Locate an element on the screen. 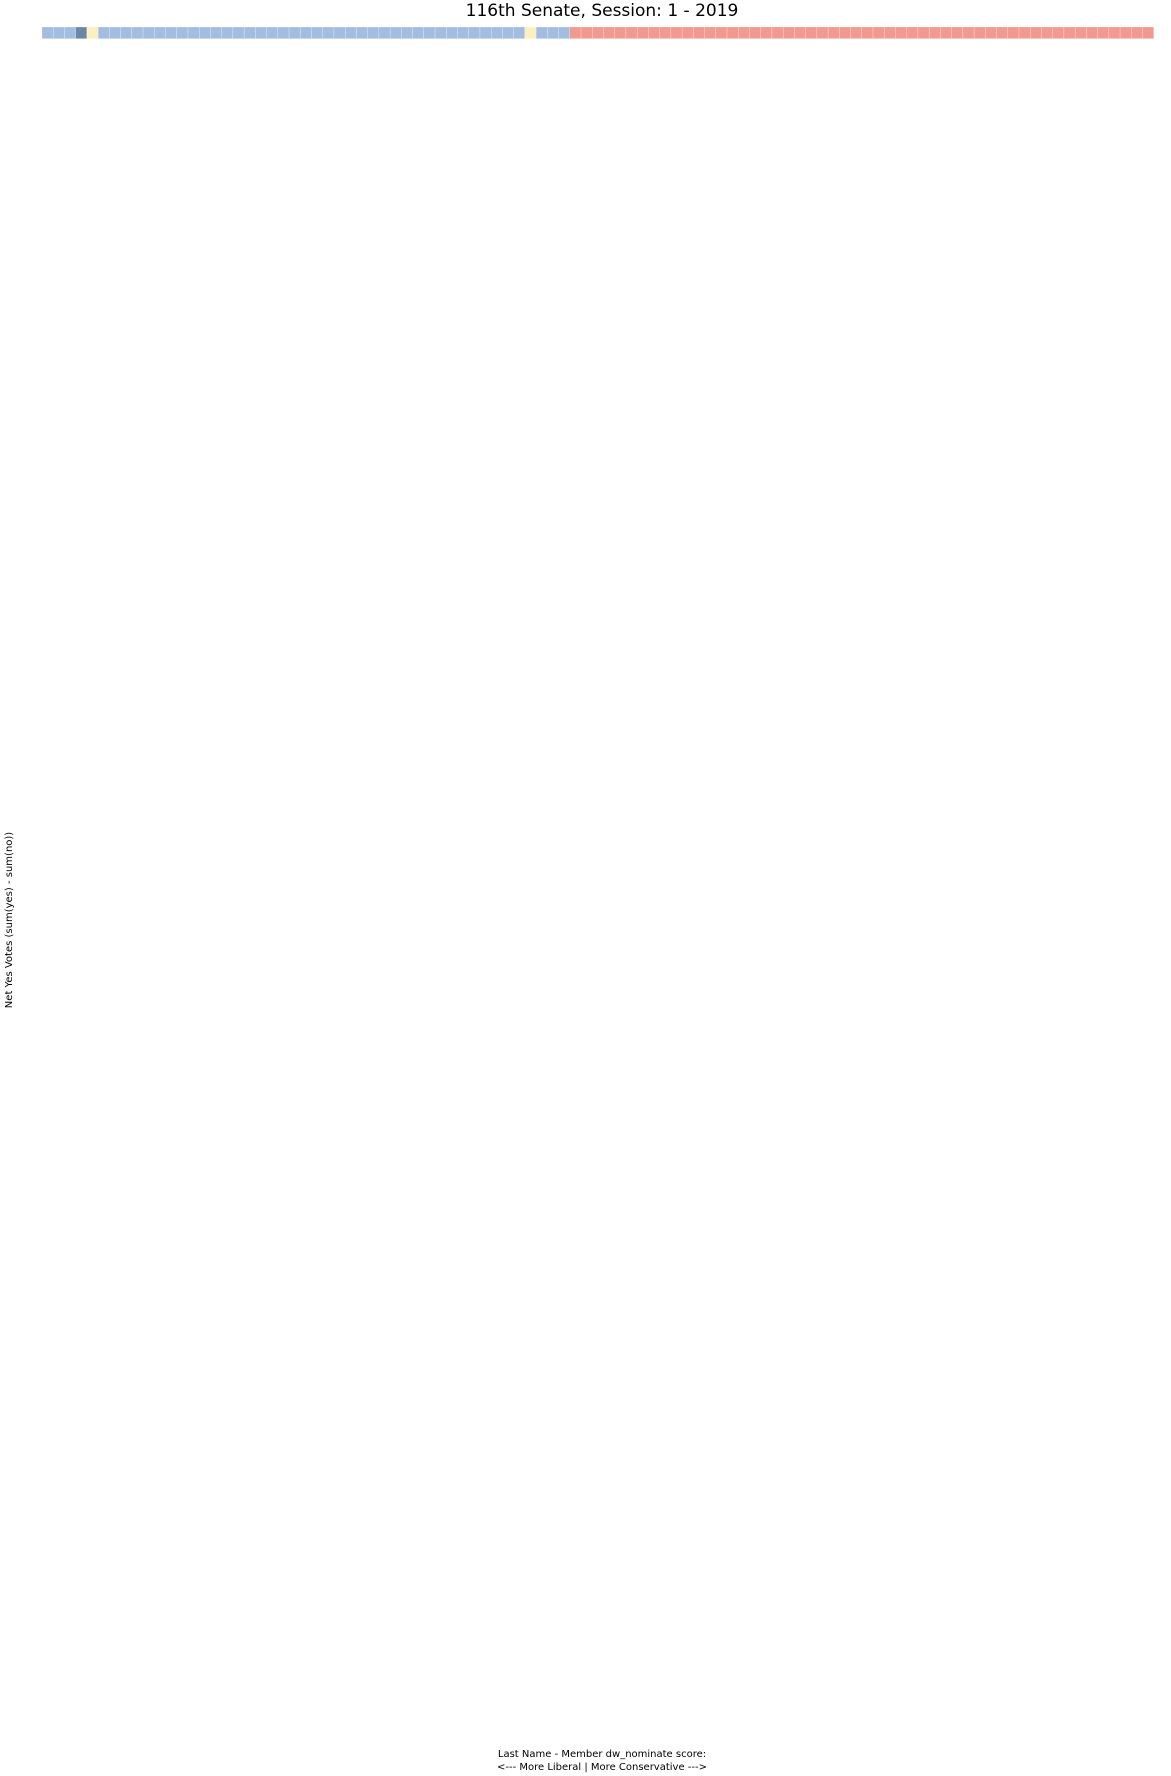 The height and width of the screenshot is (1776, 1171). chart-title: 116th Senate, Session: 1 - 2019 is located at coordinates (602, 11).